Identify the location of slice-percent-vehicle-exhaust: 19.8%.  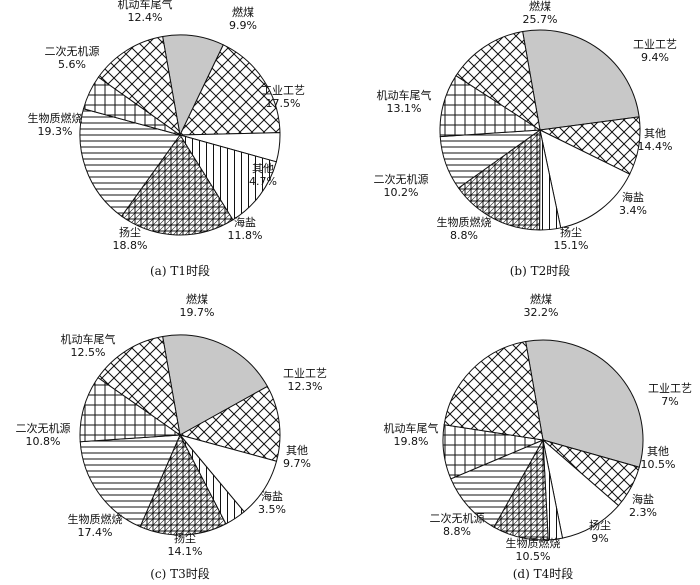
(411, 441).